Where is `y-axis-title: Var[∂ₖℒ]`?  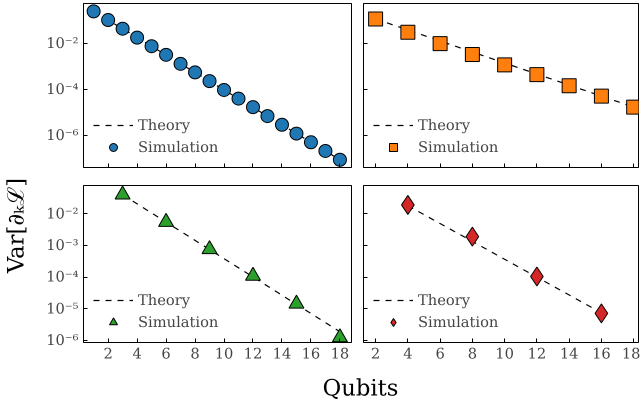
y-axis-title: Var[∂ₖℒ] is located at coordinates (17, 226).